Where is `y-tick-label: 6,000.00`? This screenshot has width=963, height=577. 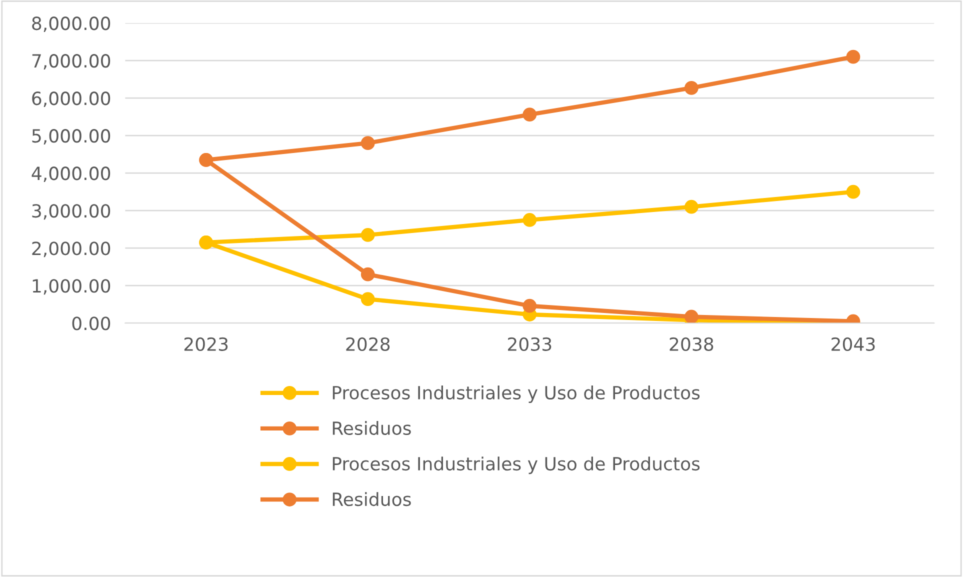
y-tick-label: 6,000.00 is located at coordinates (71, 100).